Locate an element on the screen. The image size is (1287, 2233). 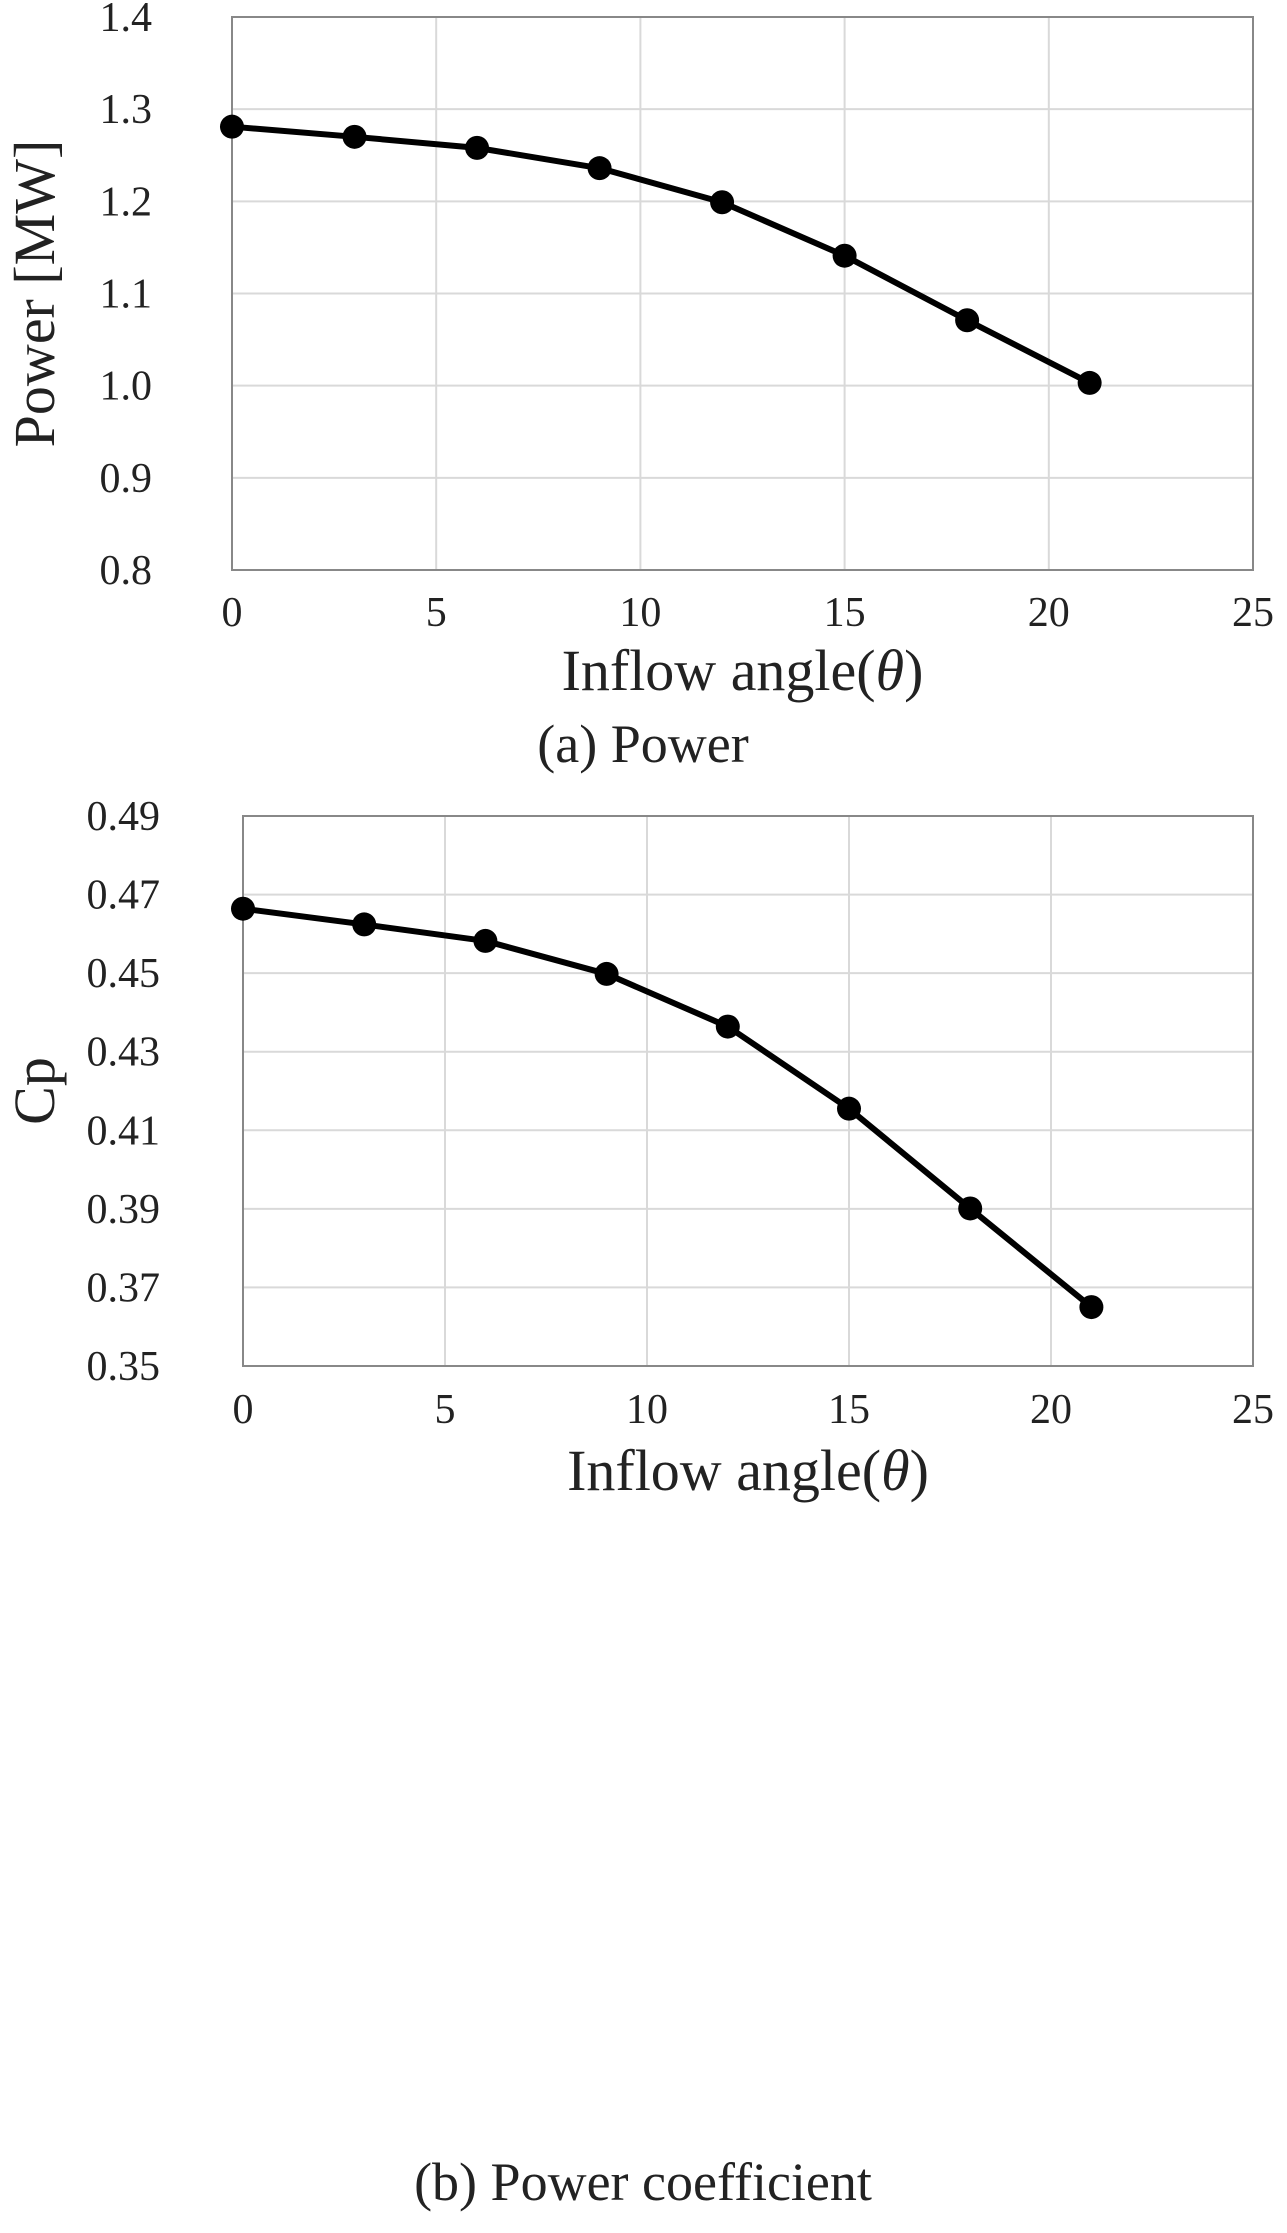
y-tick-label: 0.9 is located at coordinates (126, 479).